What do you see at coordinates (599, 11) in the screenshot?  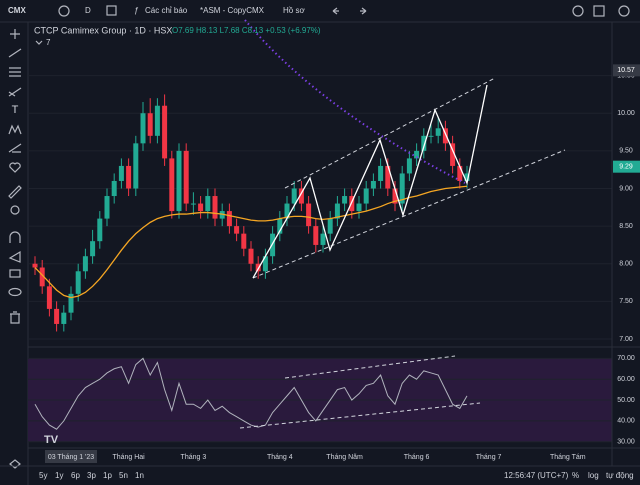 I see `fullscreen` at bounding box center [599, 11].